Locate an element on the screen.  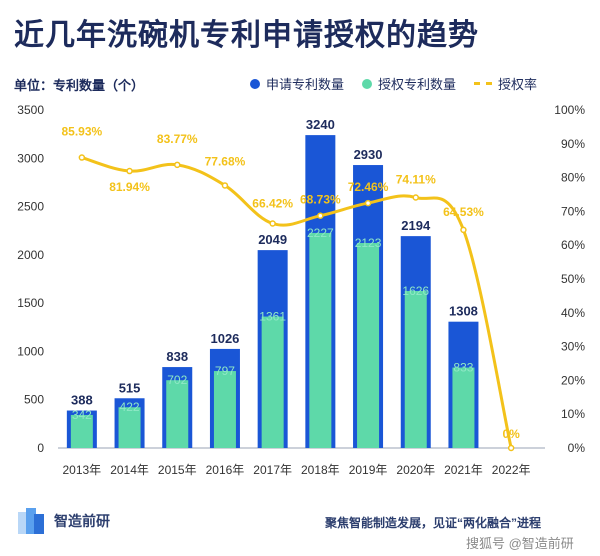
y-tick-right: 0% is located at coordinates (577, 448).